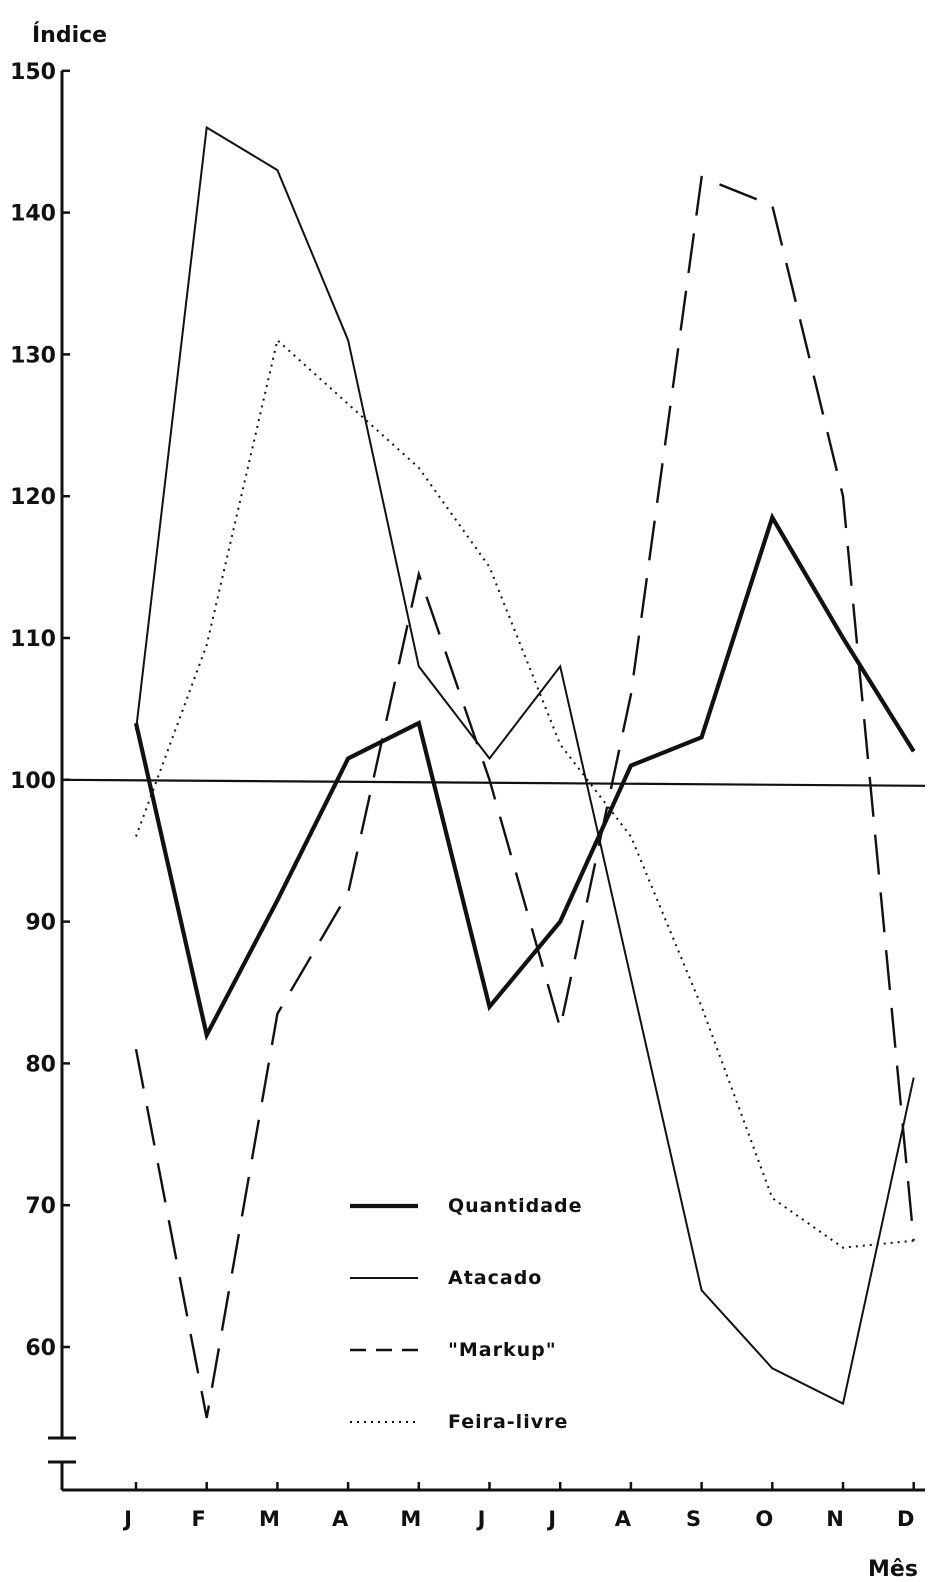 The image size is (935, 1582). What do you see at coordinates (33, 781) in the screenshot?
I see `y-tick-label: 100` at bounding box center [33, 781].